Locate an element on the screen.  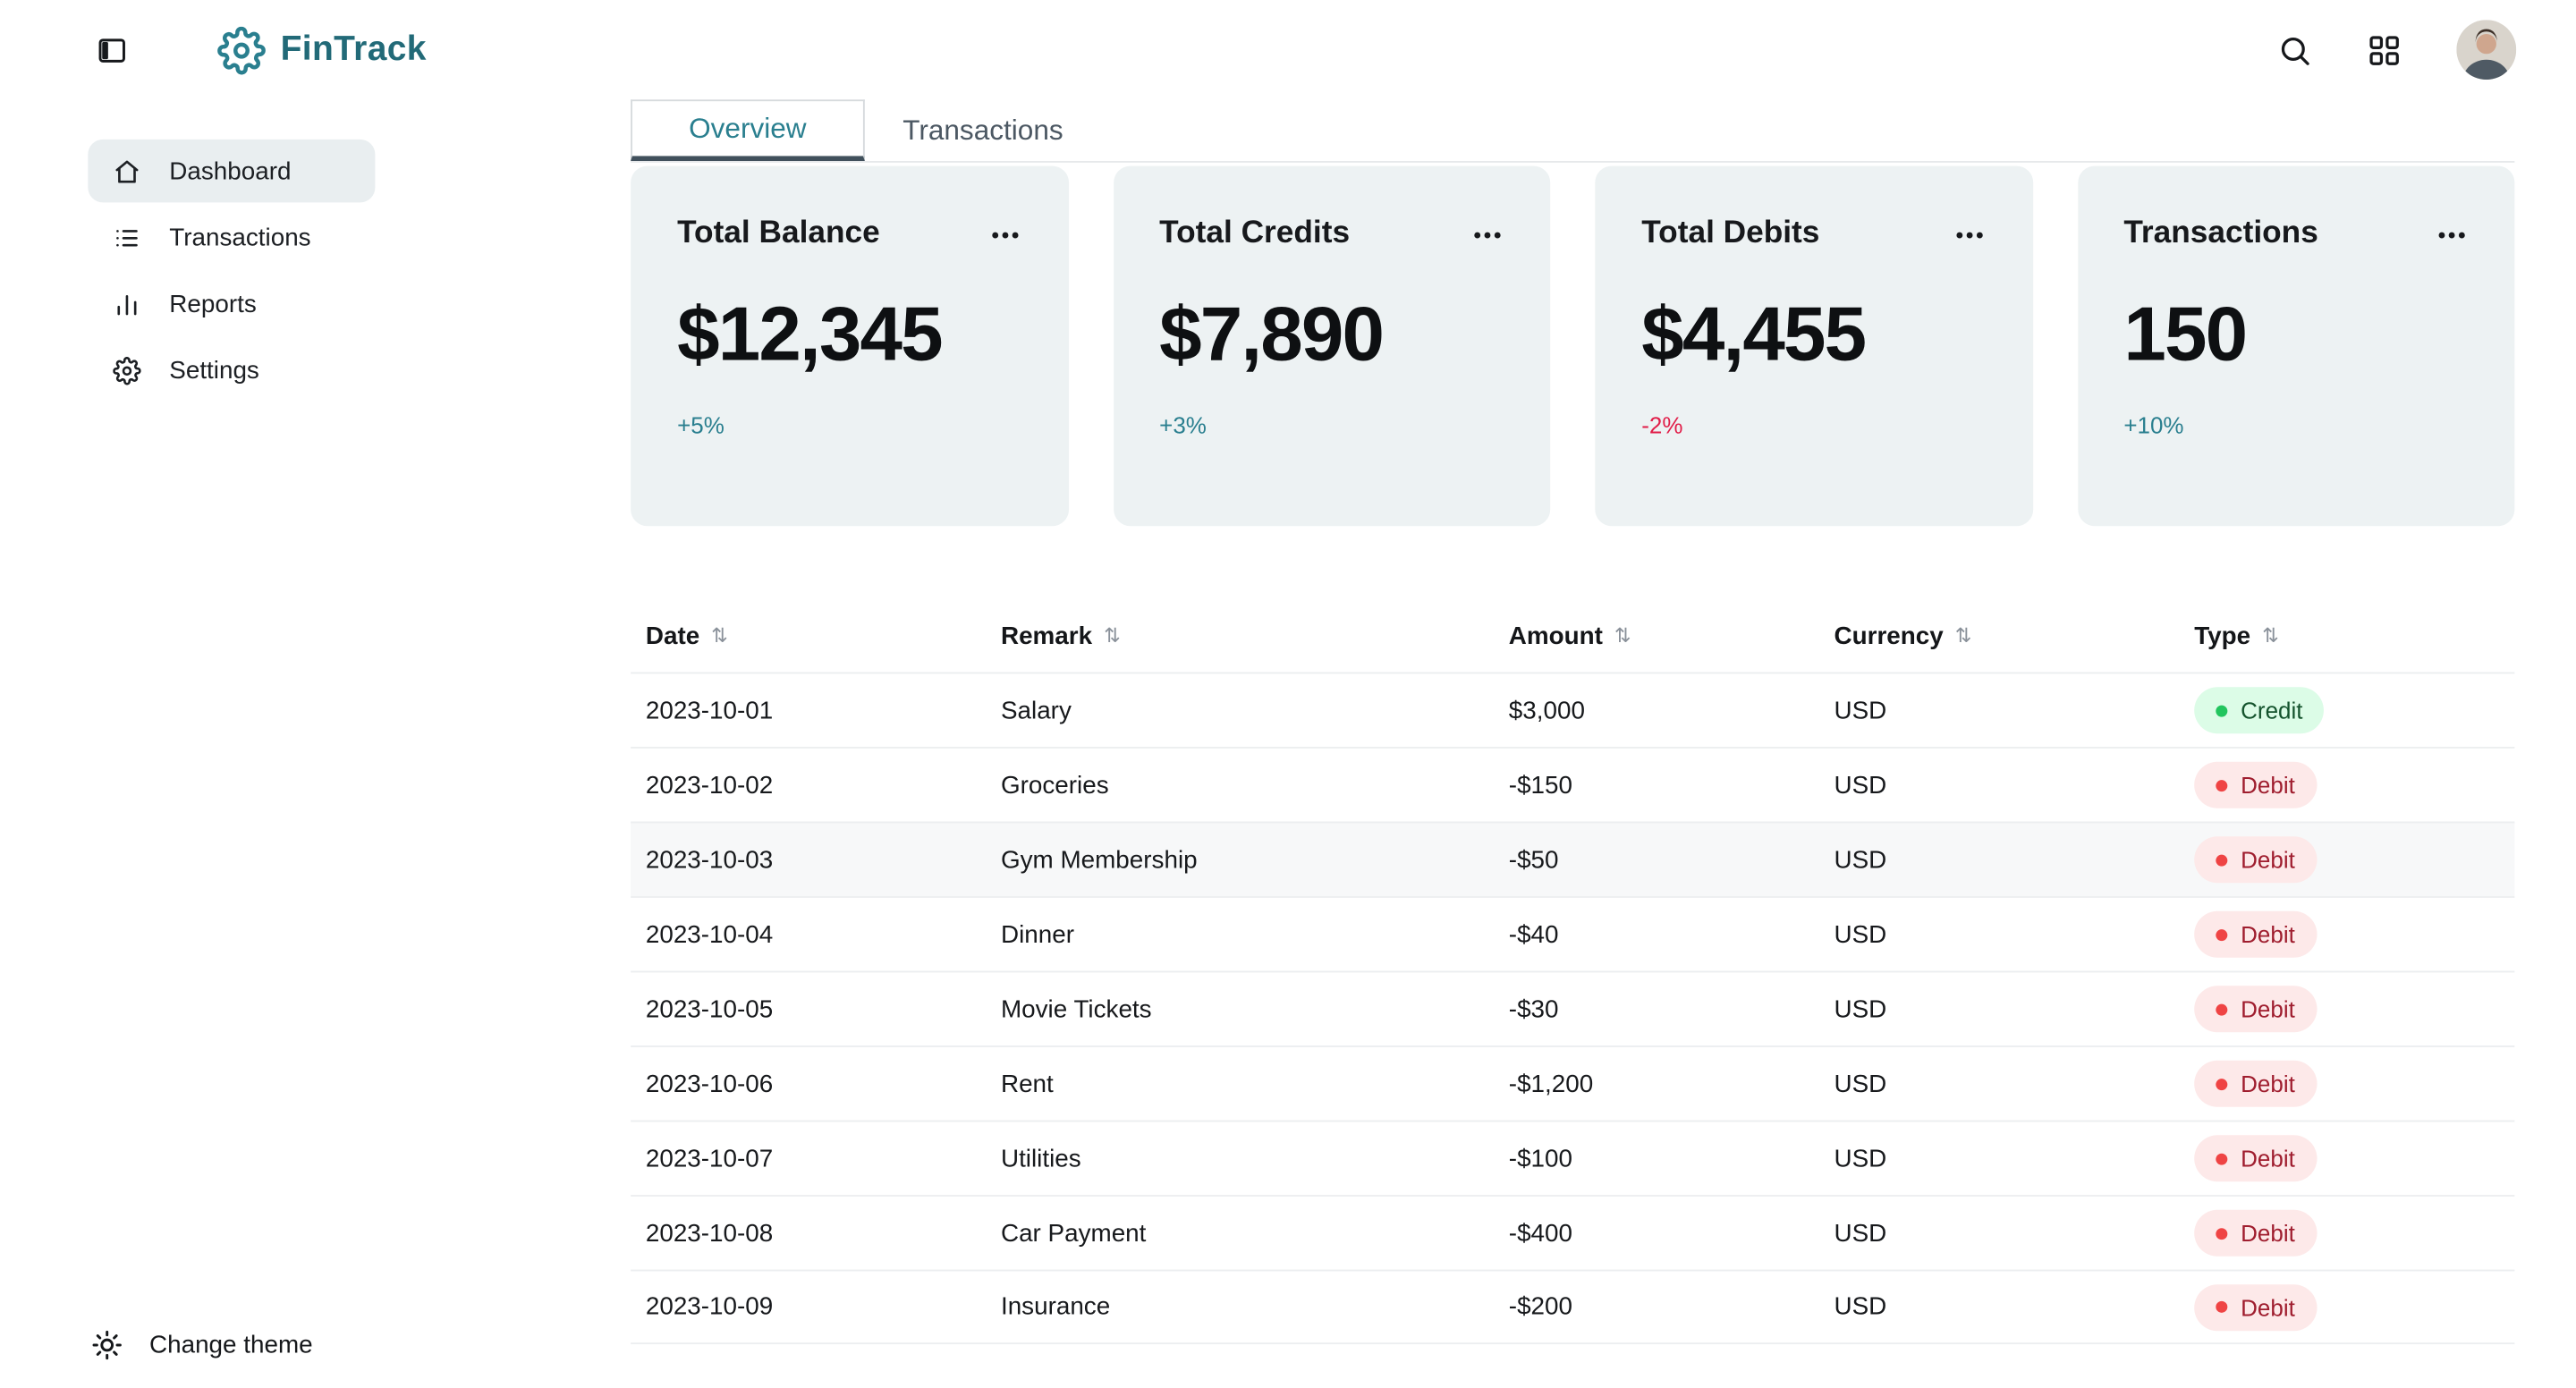
card-value: $4,455 is located at coordinates (1754, 334).